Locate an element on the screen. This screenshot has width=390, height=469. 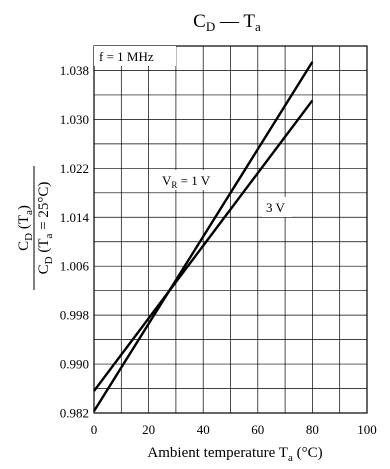
x-tick-label: 40 is located at coordinates (203, 429).